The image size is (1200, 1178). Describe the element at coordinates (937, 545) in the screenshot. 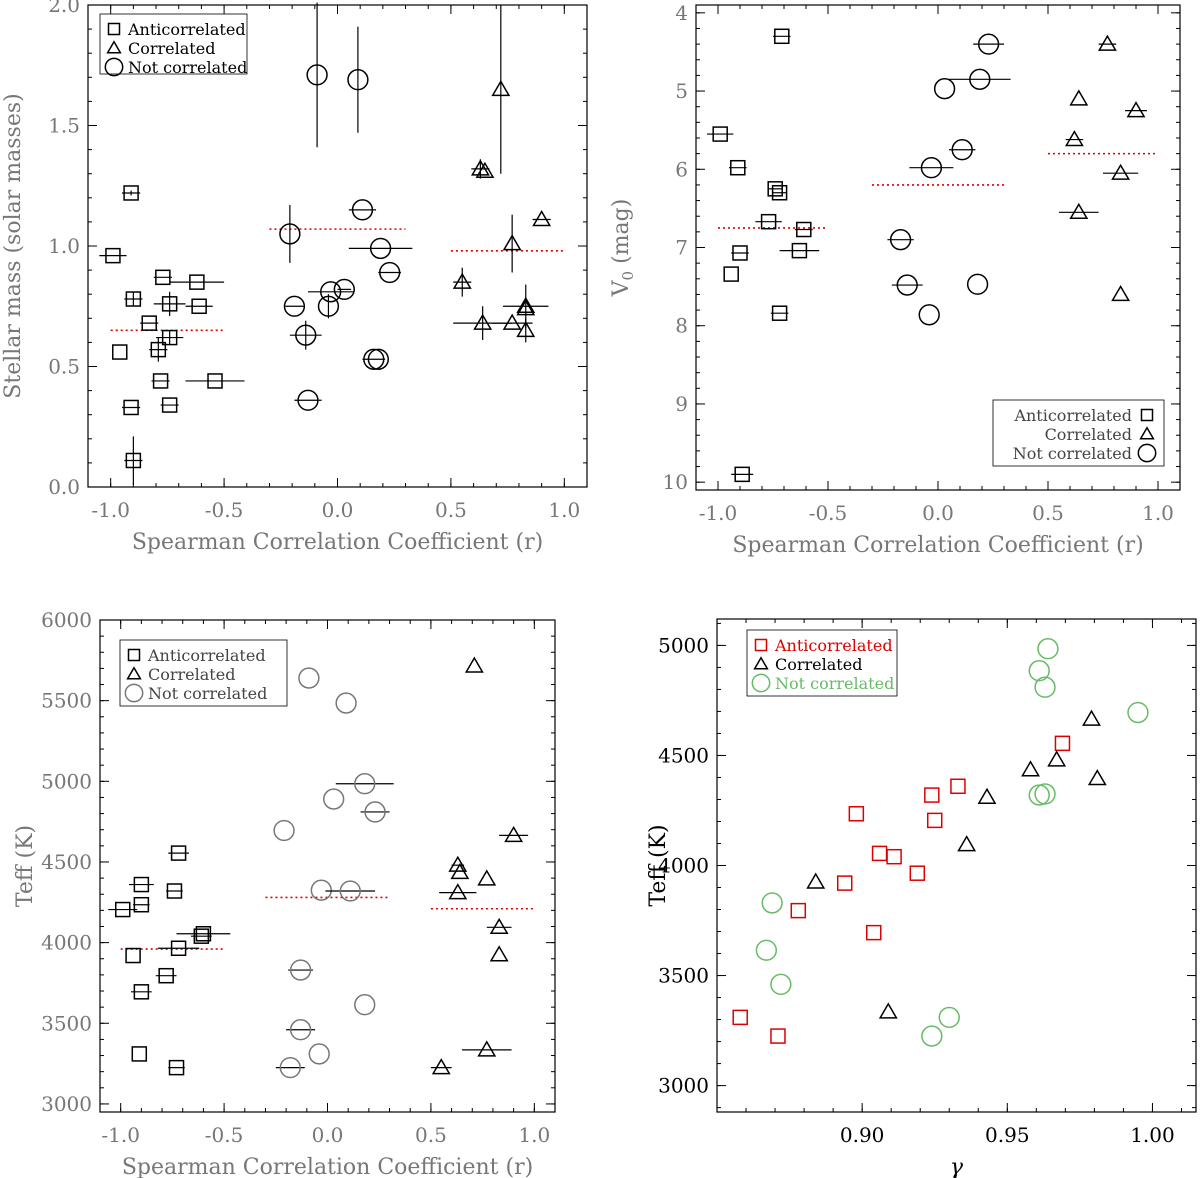

I see `x-axis-label: Spearman Correlation Coefficient (r)` at that location.